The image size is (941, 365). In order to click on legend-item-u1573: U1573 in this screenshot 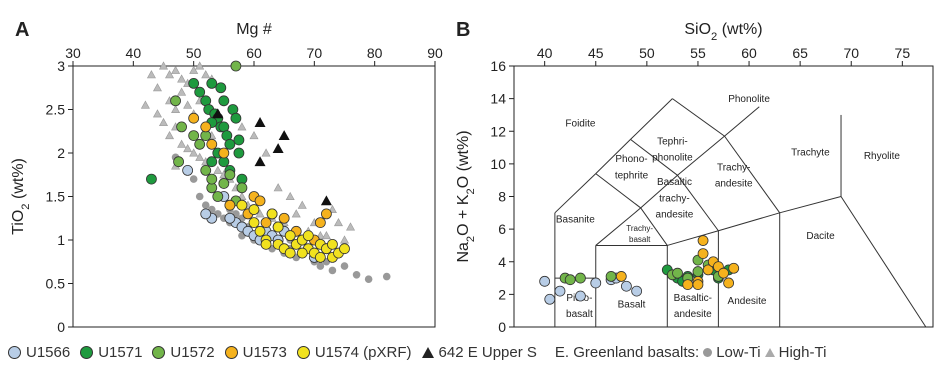, I will do `click(255, 352)`.